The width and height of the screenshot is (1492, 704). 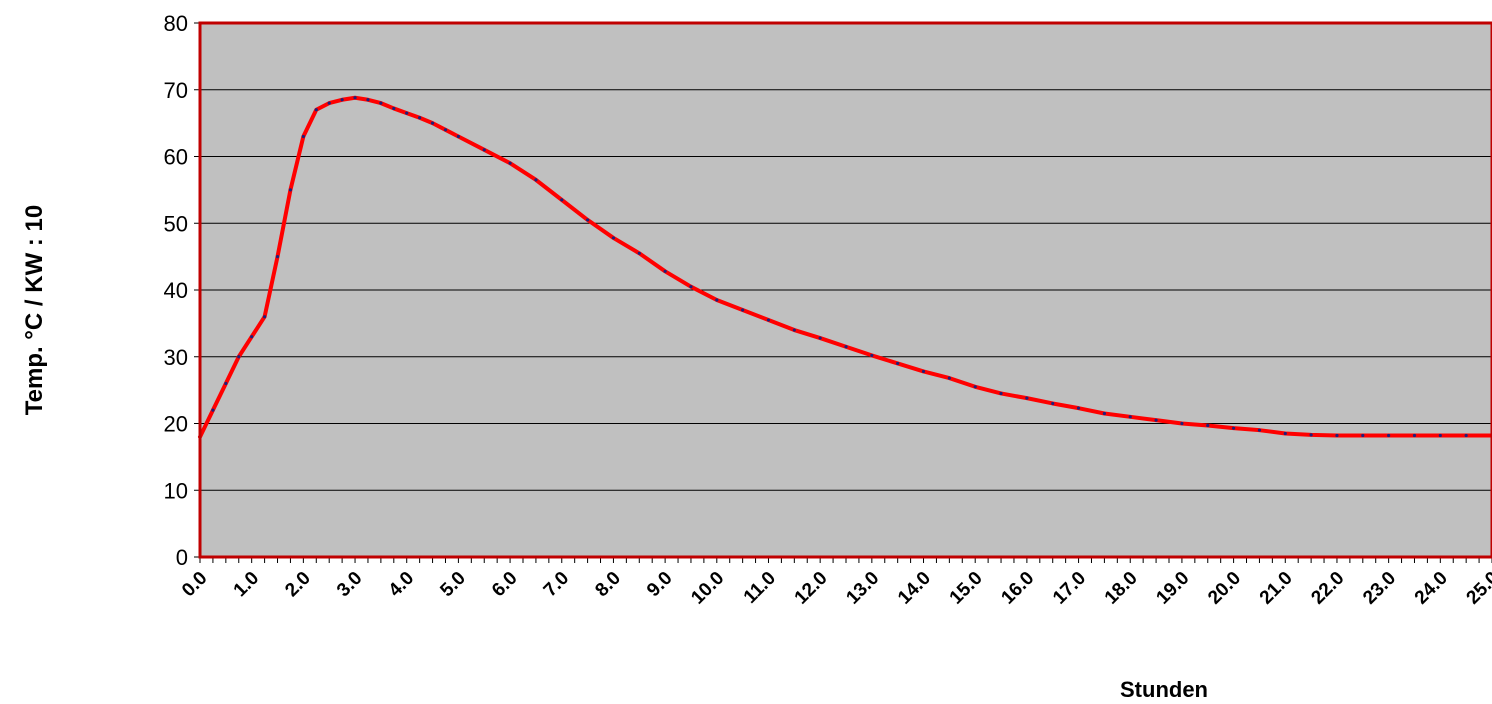 What do you see at coordinates (1017, 588) in the screenshot?
I see `x-tick-label: 16.0` at bounding box center [1017, 588].